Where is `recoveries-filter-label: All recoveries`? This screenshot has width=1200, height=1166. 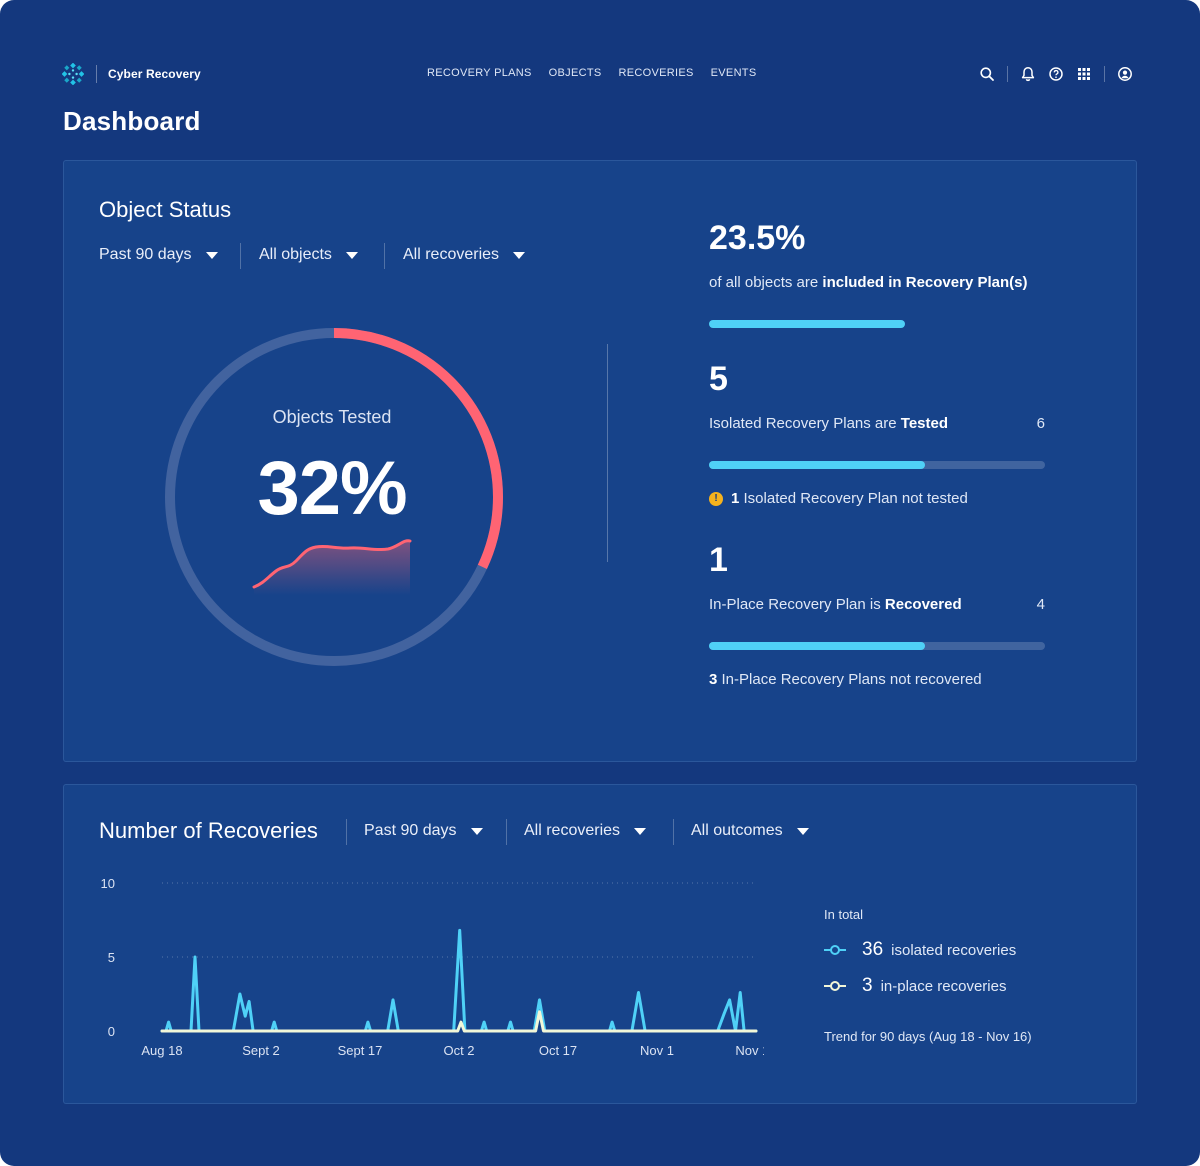
recoveries-filter-label: All recoveries is located at coordinates (451, 254).